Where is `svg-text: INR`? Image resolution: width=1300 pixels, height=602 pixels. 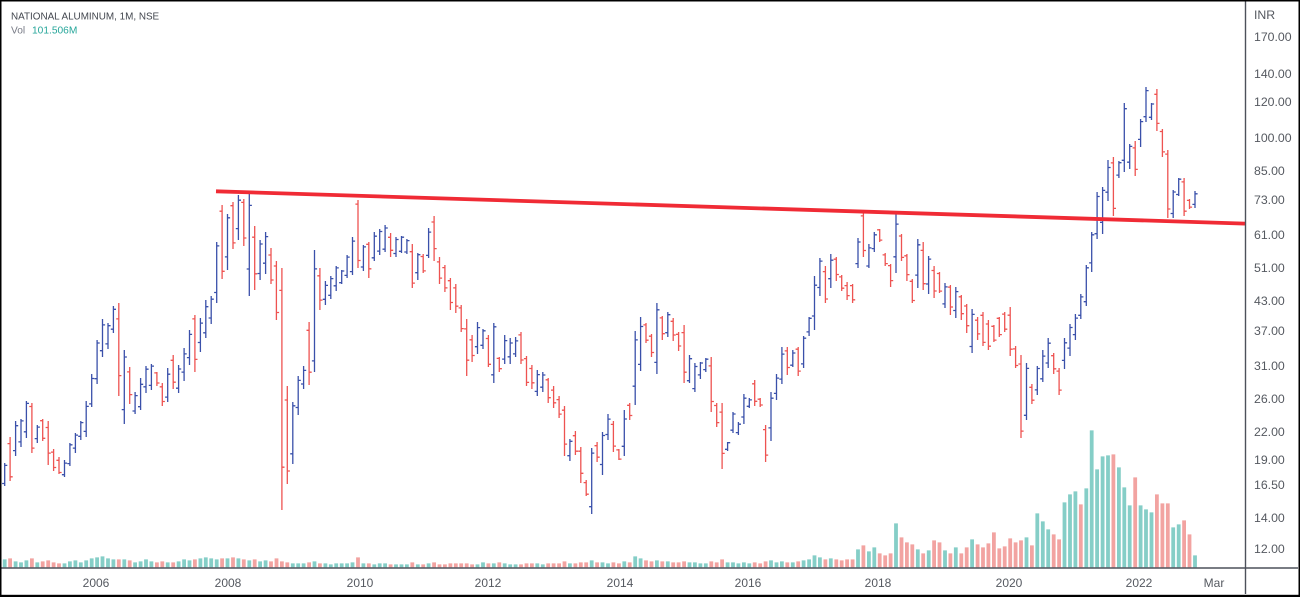 svg-text: INR is located at coordinates (1264, 15).